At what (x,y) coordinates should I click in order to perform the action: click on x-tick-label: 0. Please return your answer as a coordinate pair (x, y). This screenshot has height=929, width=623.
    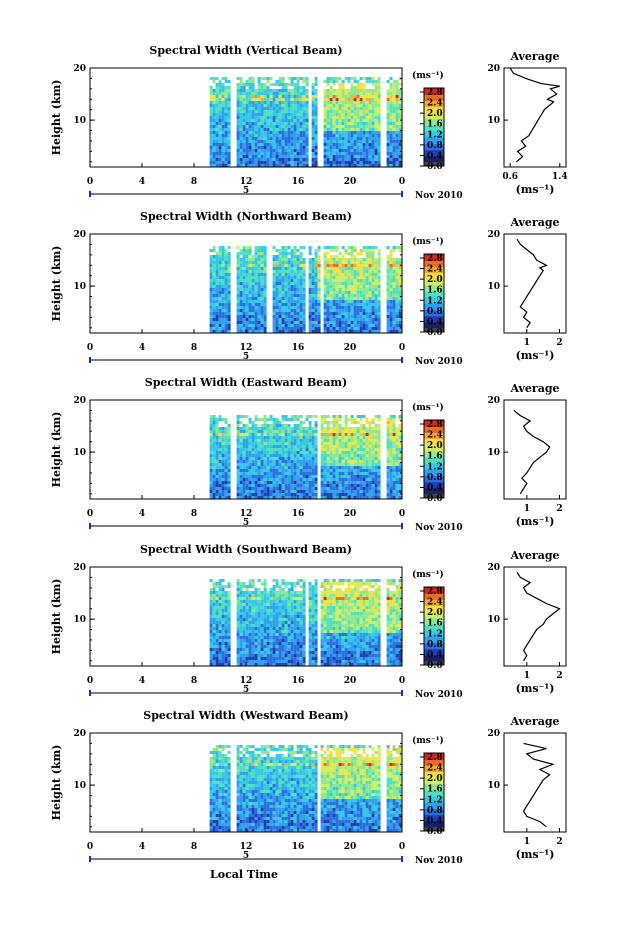
    Looking at the image, I should click on (402, 182).